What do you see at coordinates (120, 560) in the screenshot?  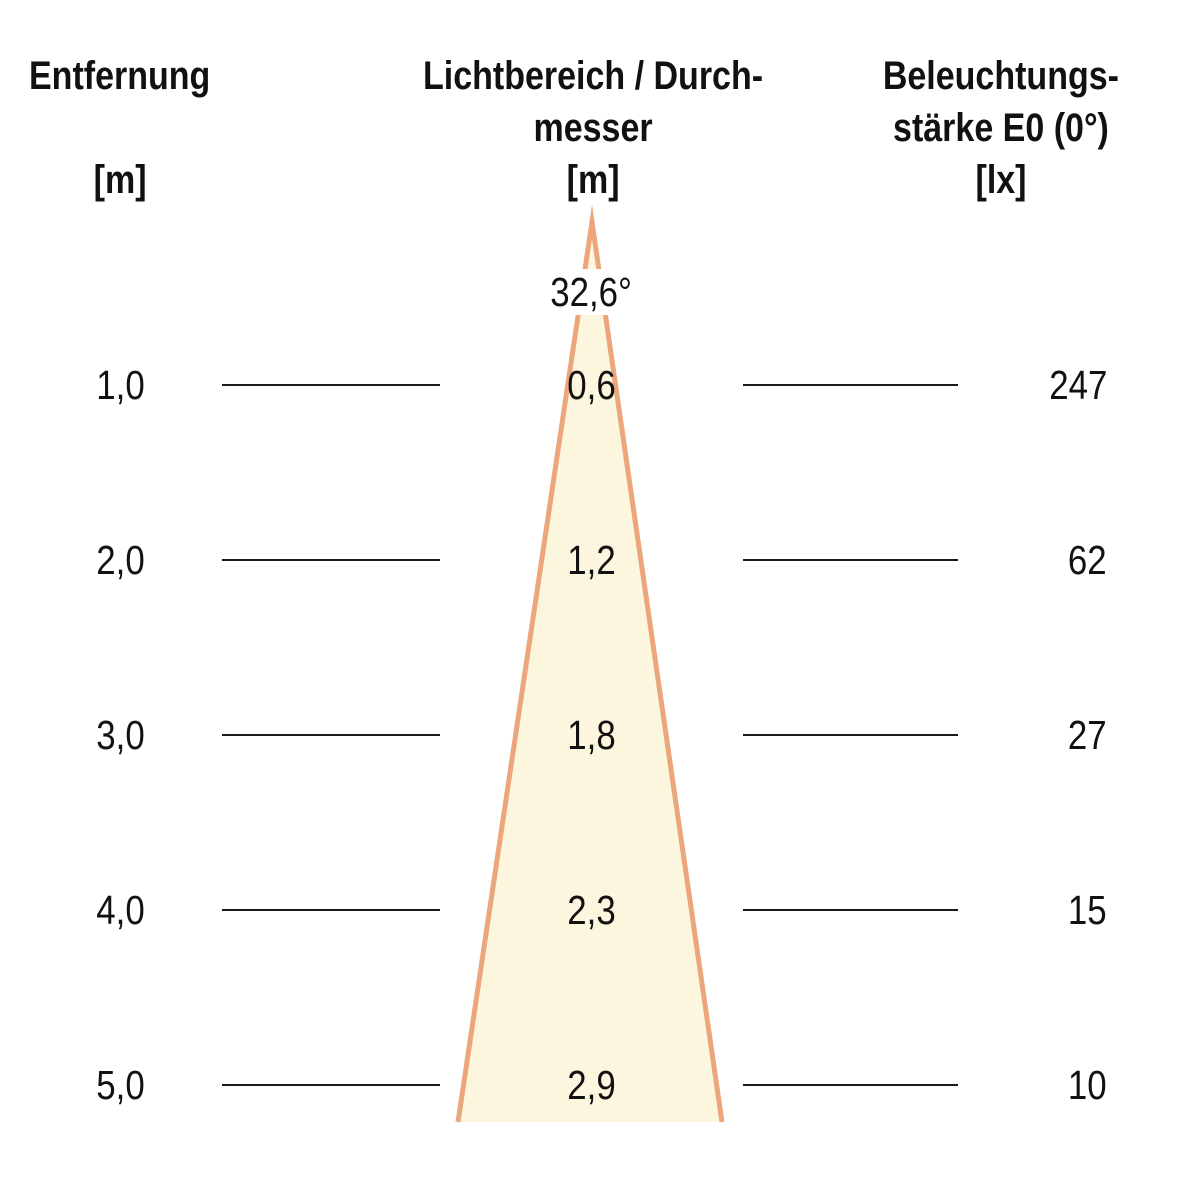 I see `distance-value: 2,0` at bounding box center [120, 560].